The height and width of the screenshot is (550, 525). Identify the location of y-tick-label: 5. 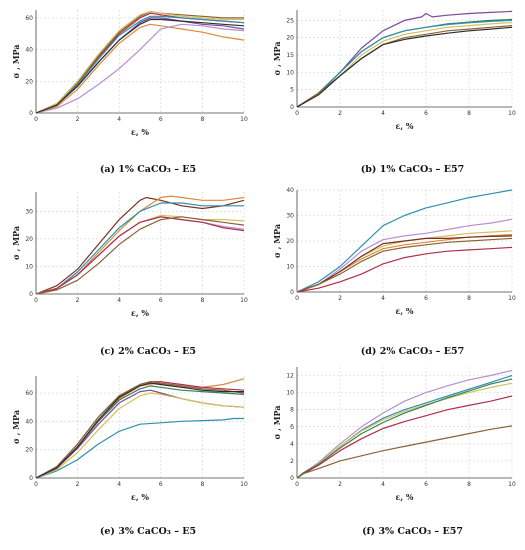
(292, 90).